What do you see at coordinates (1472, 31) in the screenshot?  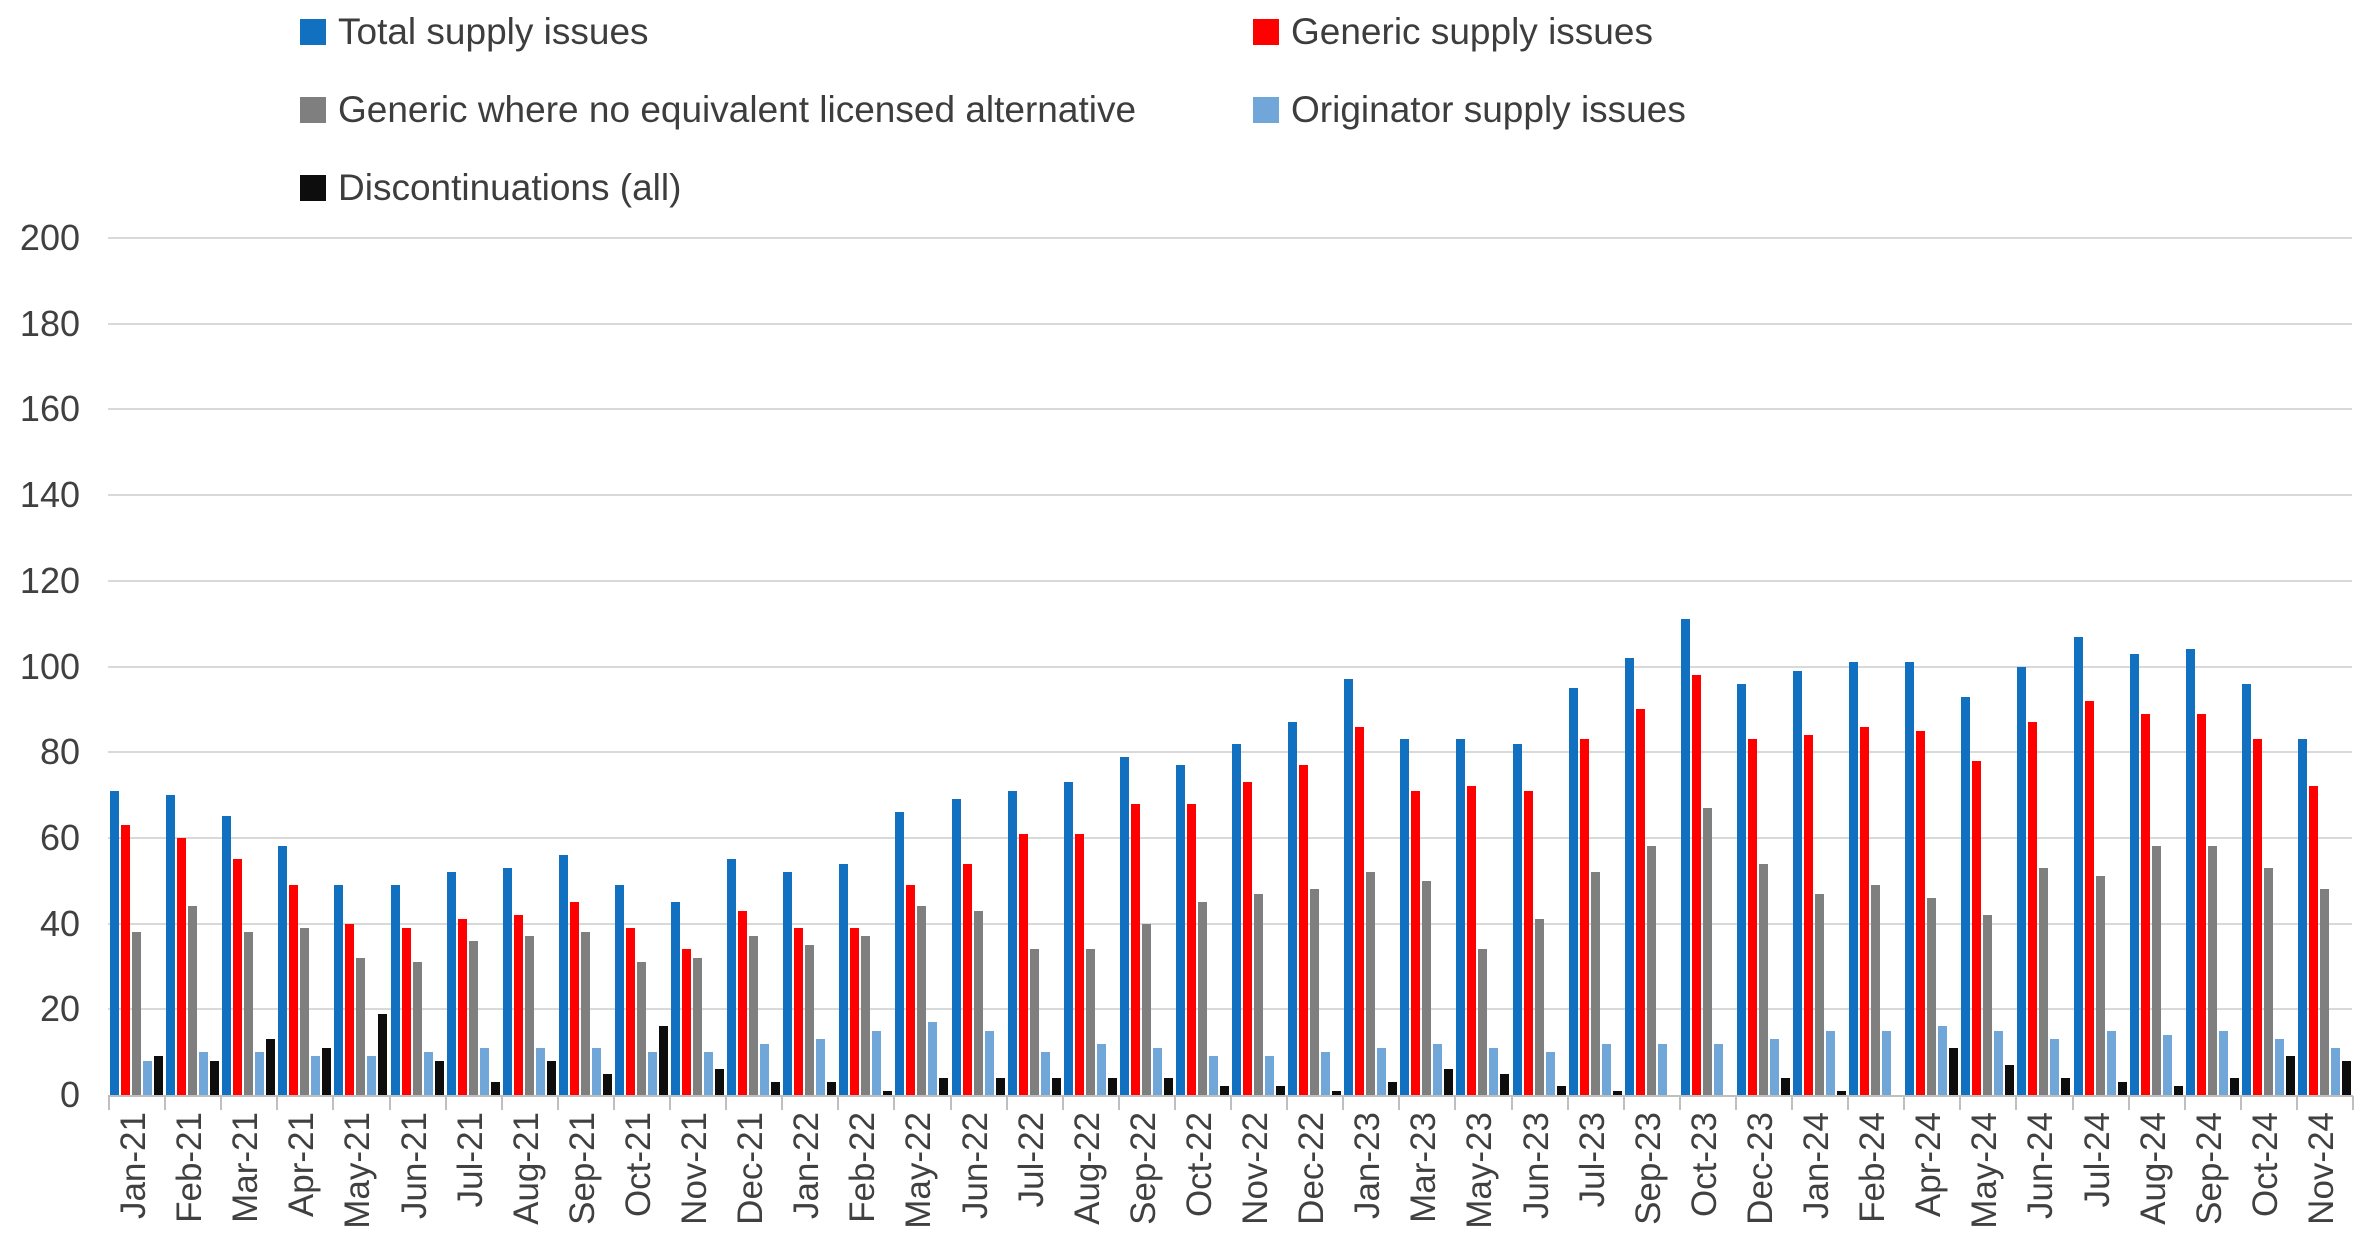 I see `legend-label: Generic supply issues` at bounding box center [1472, 31].